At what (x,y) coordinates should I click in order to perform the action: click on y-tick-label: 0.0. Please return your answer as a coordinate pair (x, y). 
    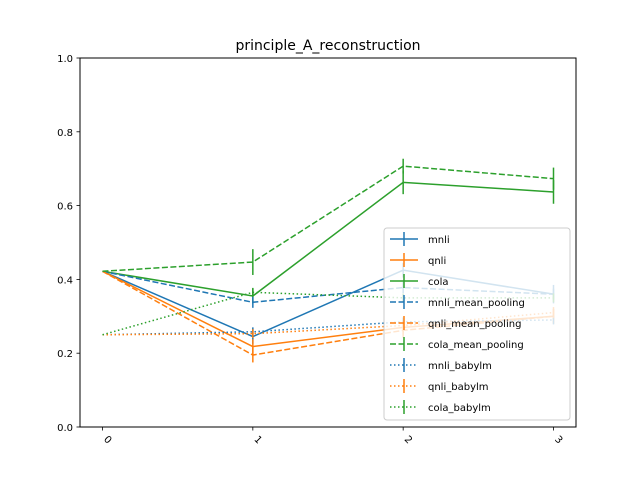
    Looking at the image, I should click on (65, 428).